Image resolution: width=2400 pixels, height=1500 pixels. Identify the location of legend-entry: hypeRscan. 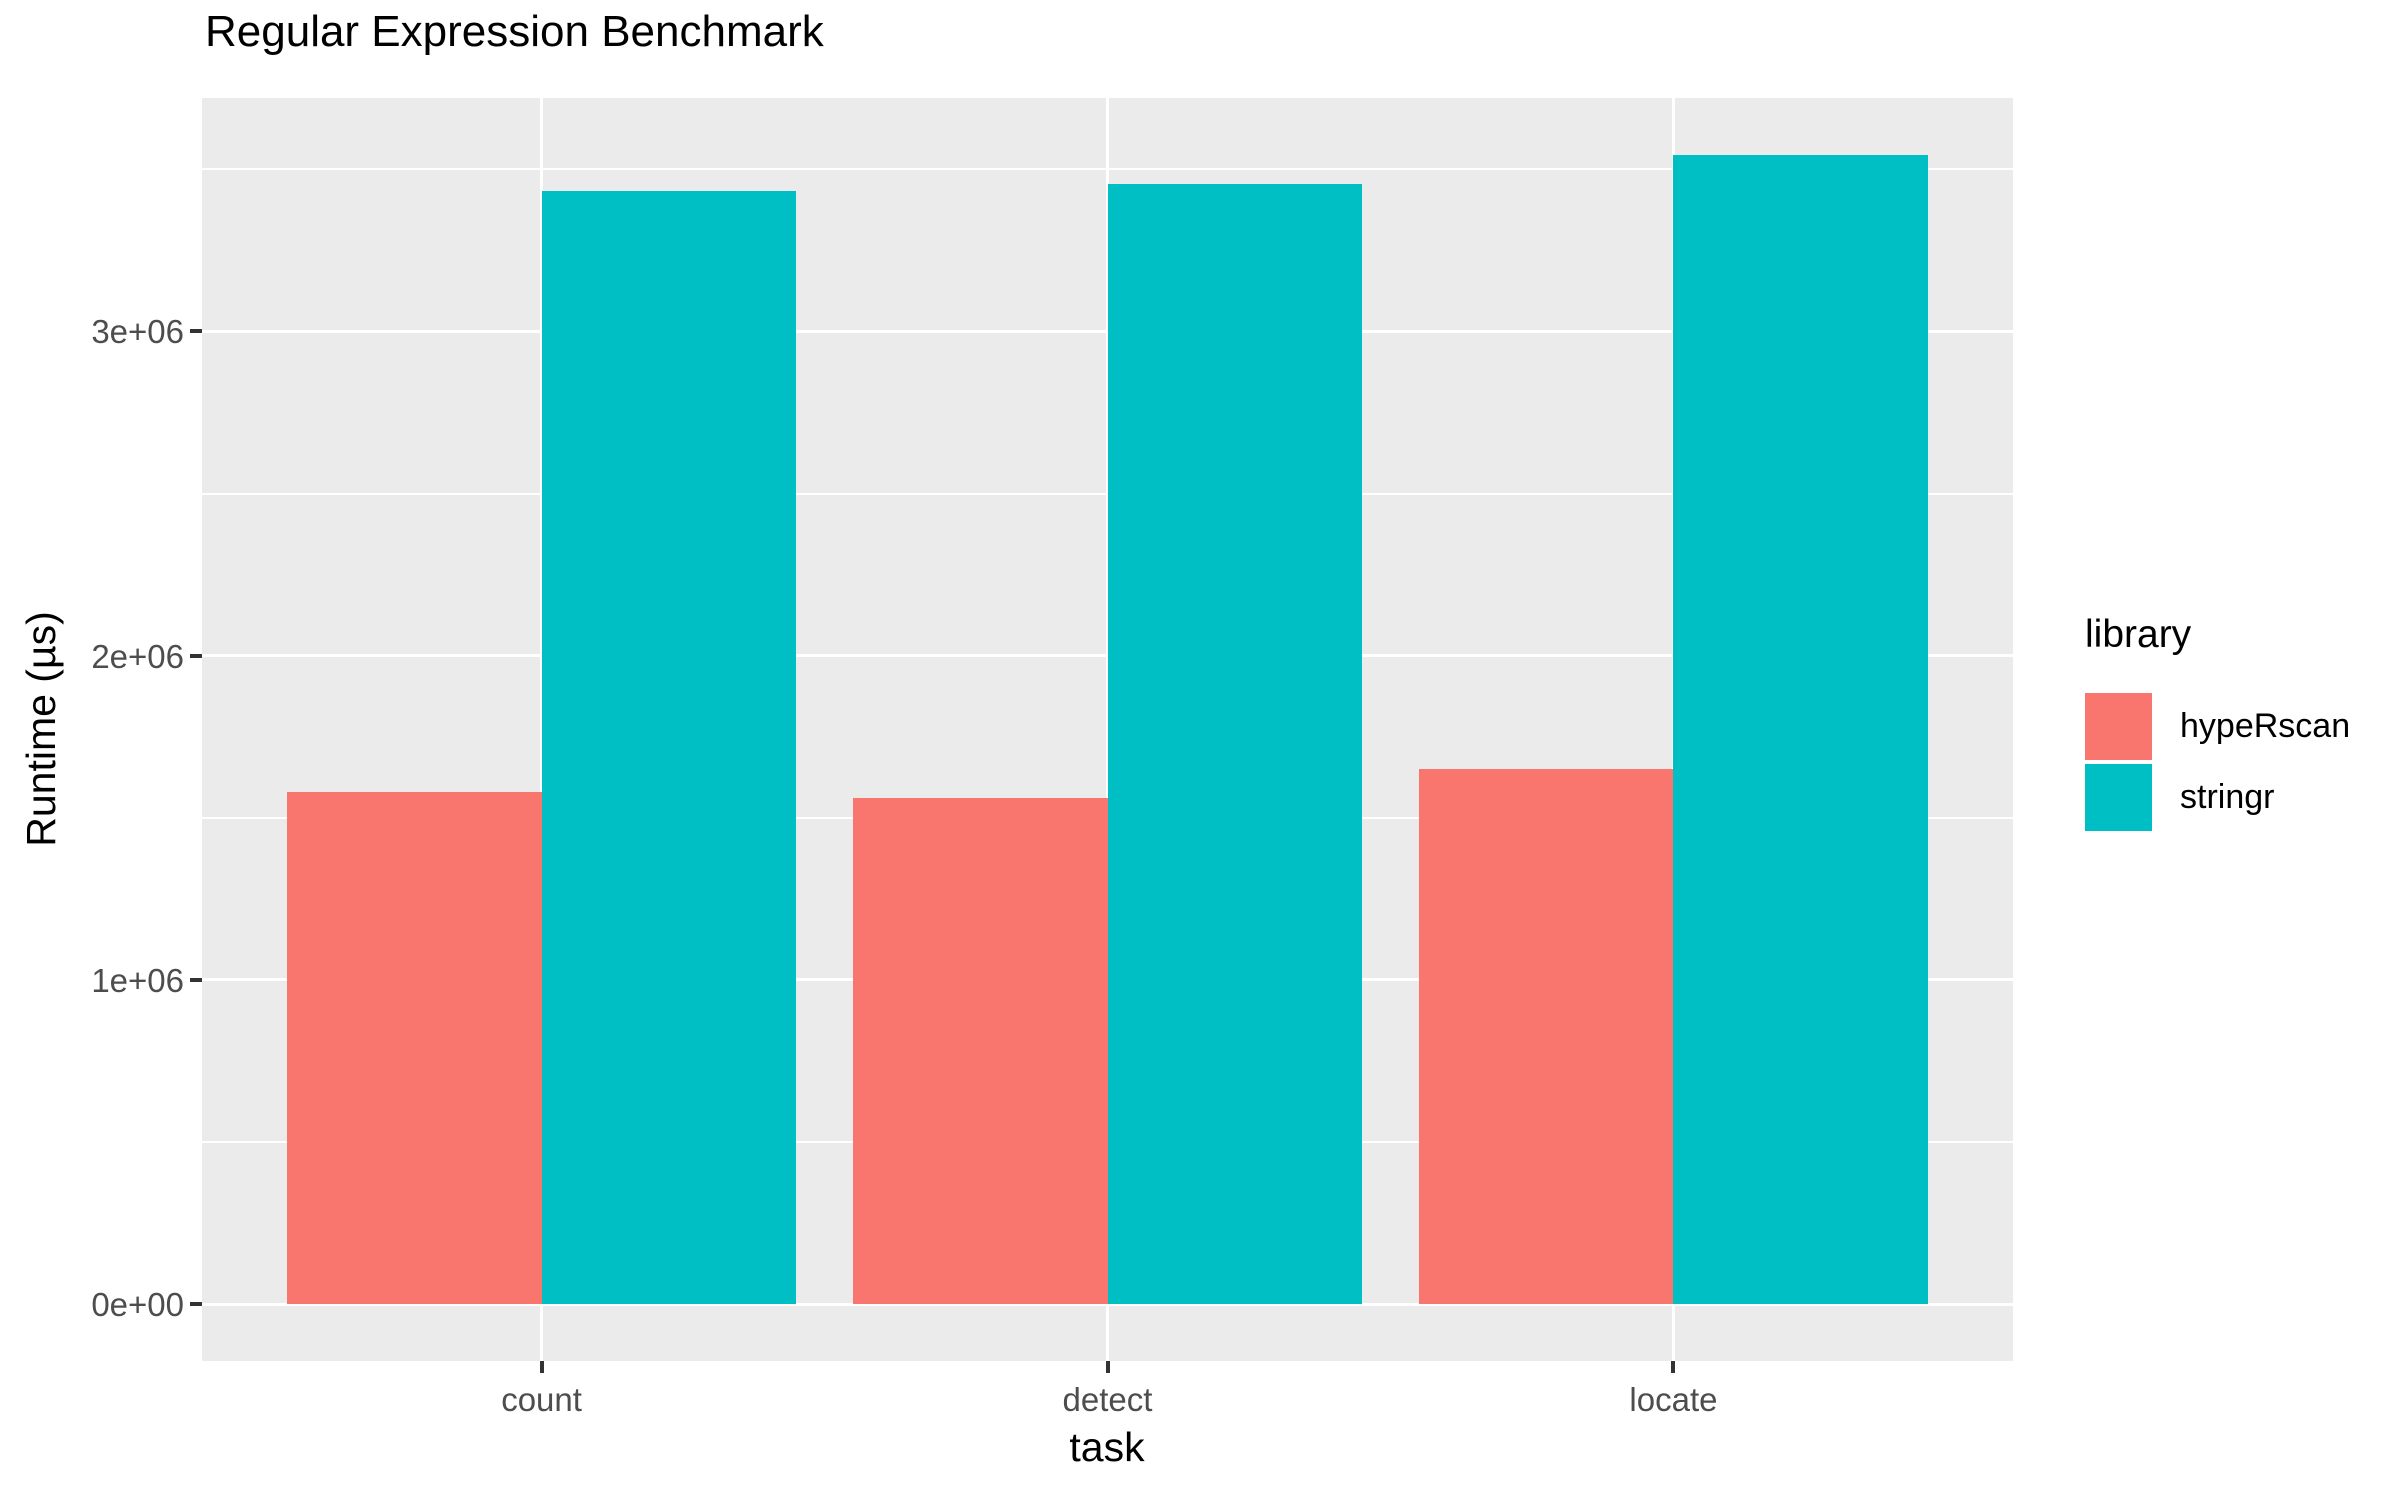
(2240, 726).